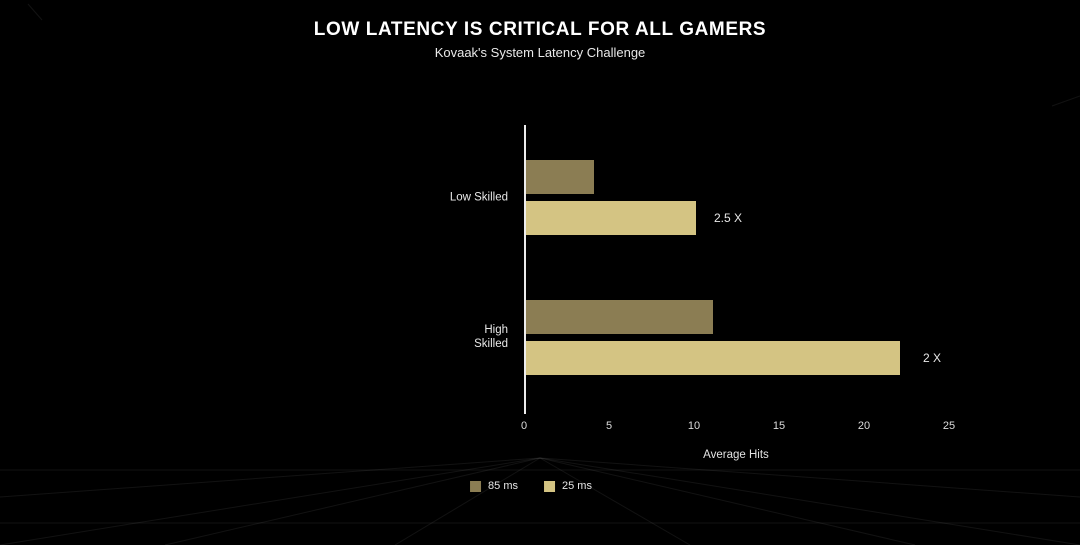  Describe the element at coordinates (694, 426) in the screenshot. I see `x-tick-label-10: 10` at that location.